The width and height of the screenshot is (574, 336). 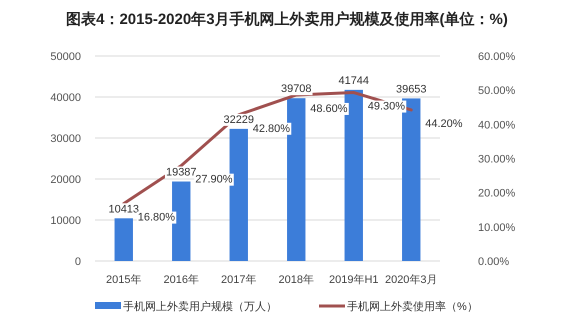 I want to click on y-tick-label: 0, so click(x=77, y=262).